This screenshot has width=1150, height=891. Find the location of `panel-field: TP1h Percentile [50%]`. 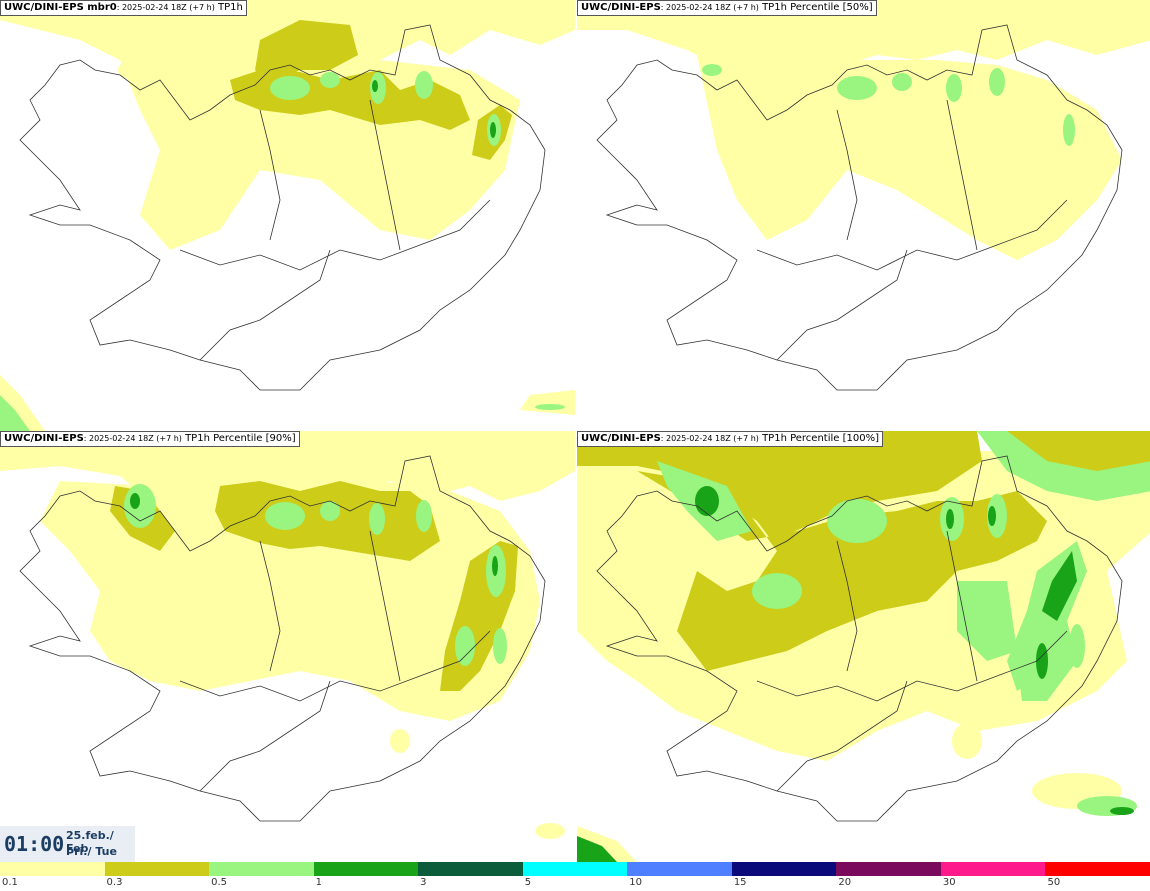

panel-field: TP1h Percentile [50%] is located at coordinates (815, 7).